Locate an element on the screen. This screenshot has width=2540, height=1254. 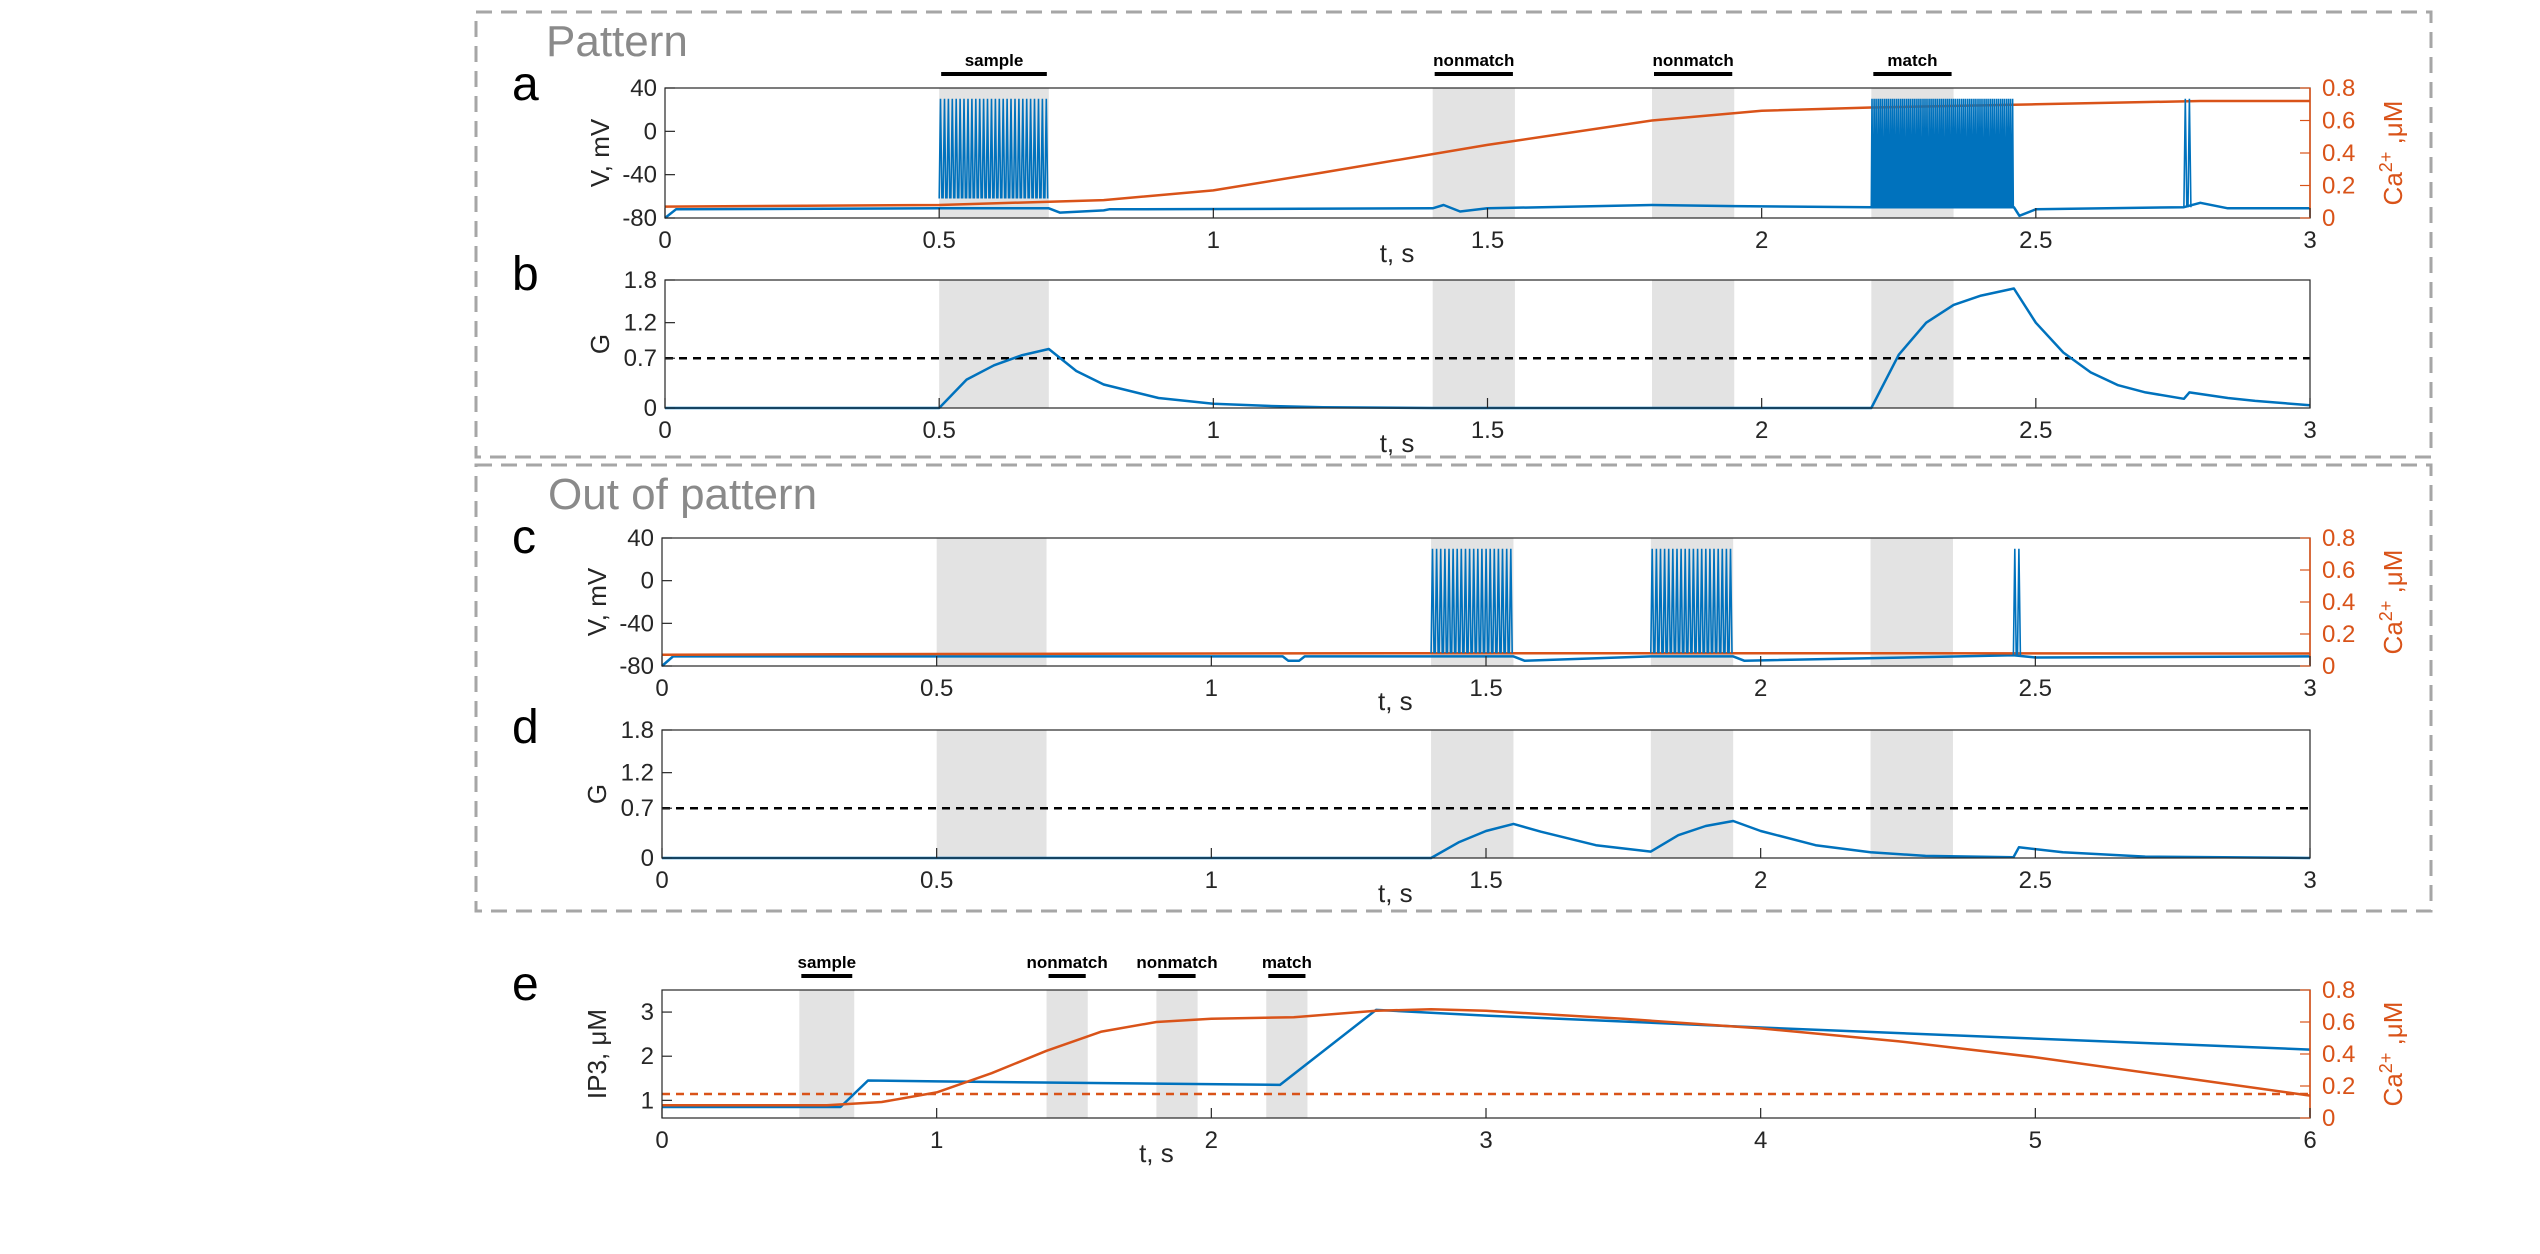
panel-letter-d: d is located at coordinates (525, 727).